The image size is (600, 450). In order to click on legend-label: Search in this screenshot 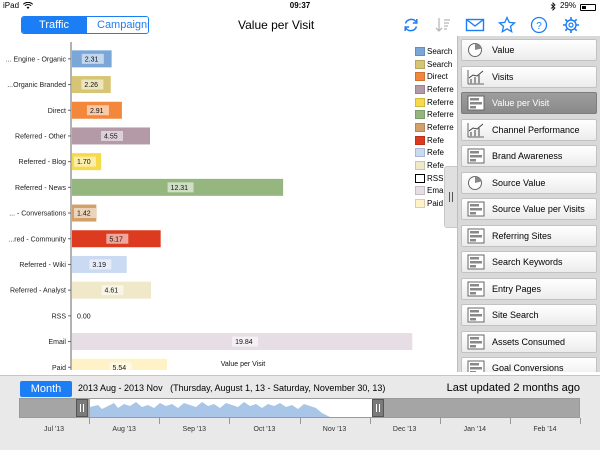, I will do `click(440, 51)`.